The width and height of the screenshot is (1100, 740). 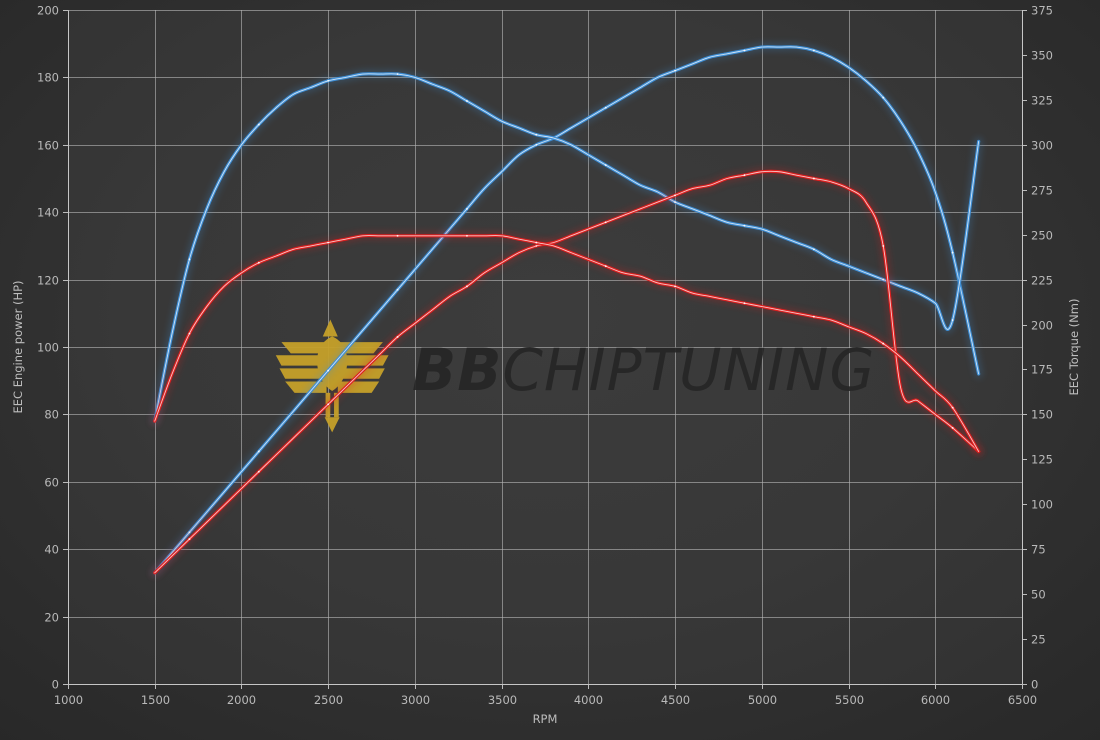 What do you see at coordinates (675, 700) in the screenshot?
I see `x-tick-label: 4500` at bounding box center [675, 700].